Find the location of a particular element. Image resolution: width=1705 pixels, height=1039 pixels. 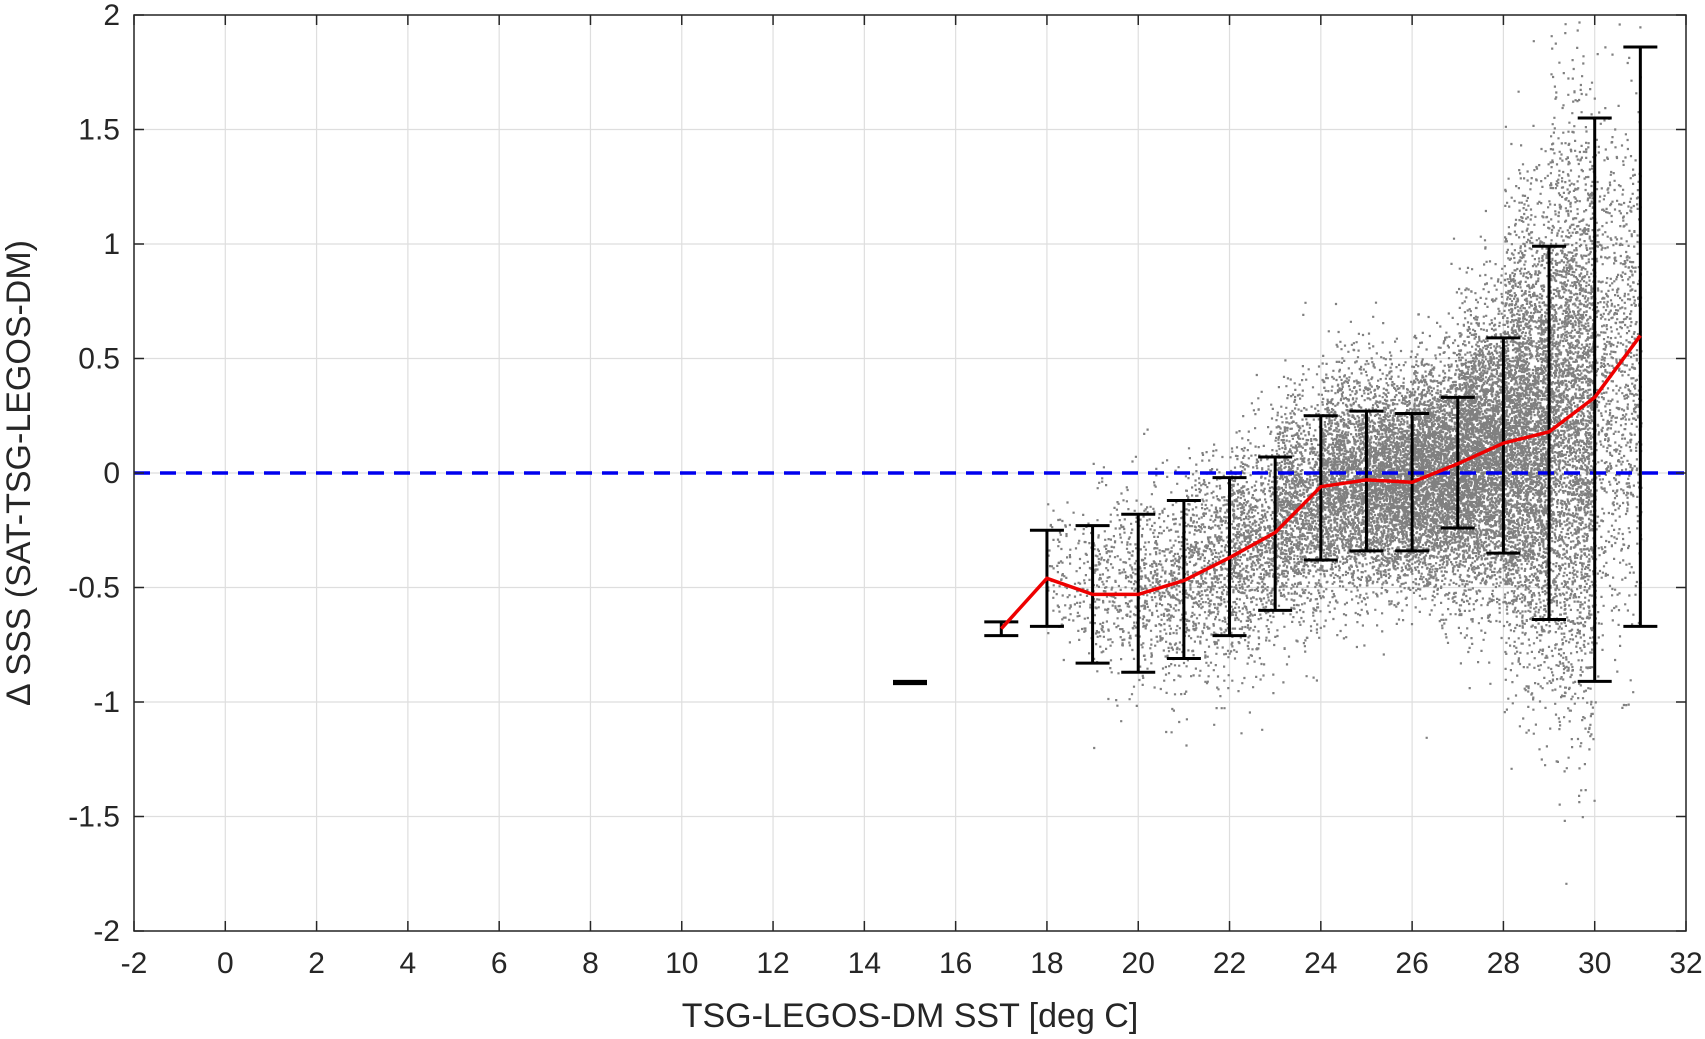

x-tick-label: 4 is located at coordinates (408, 963).